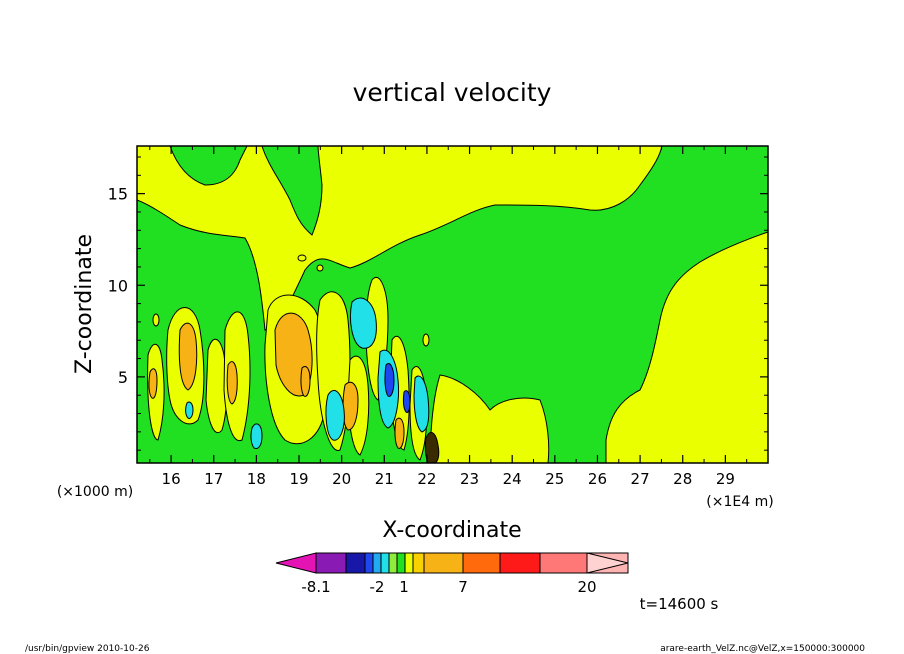 This screenshot has width=904, height=654. I want to click on y-tick-label: 15, so click(118, 194).